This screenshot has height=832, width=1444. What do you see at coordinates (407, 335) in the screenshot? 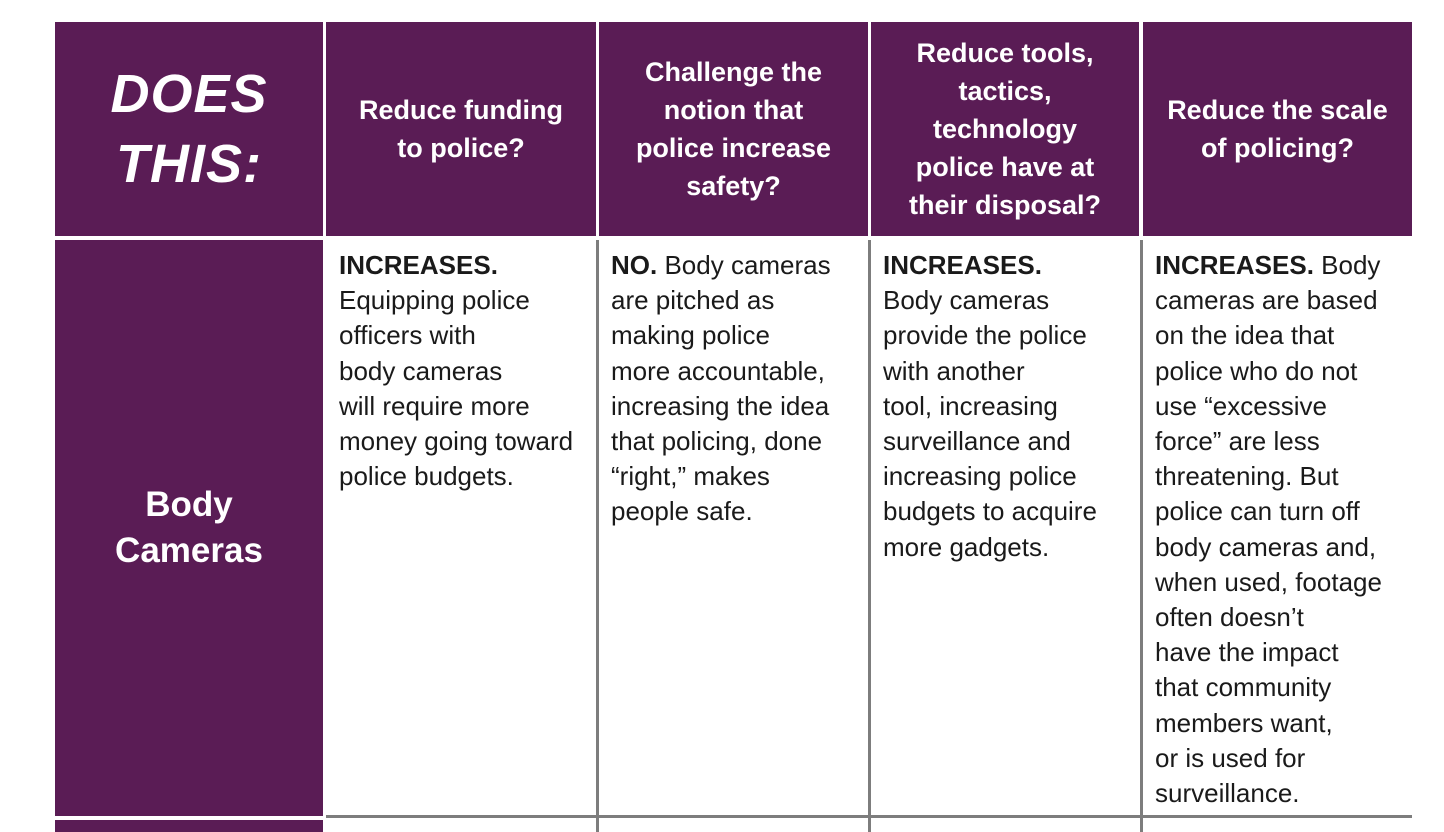
I see `cell-text-line: officers with` at bounding box center [407, 335].